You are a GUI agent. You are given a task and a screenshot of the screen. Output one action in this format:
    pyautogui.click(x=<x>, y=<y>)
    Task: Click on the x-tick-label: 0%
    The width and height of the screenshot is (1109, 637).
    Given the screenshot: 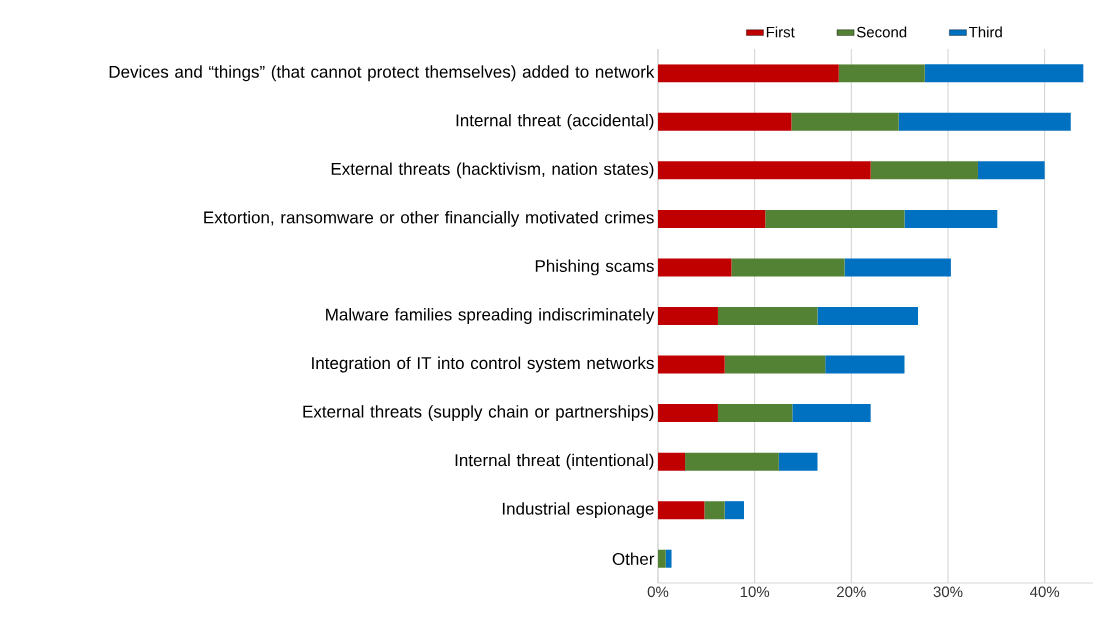 What is the action you would take?
    pyautogui.click(x=658, y=592)
    